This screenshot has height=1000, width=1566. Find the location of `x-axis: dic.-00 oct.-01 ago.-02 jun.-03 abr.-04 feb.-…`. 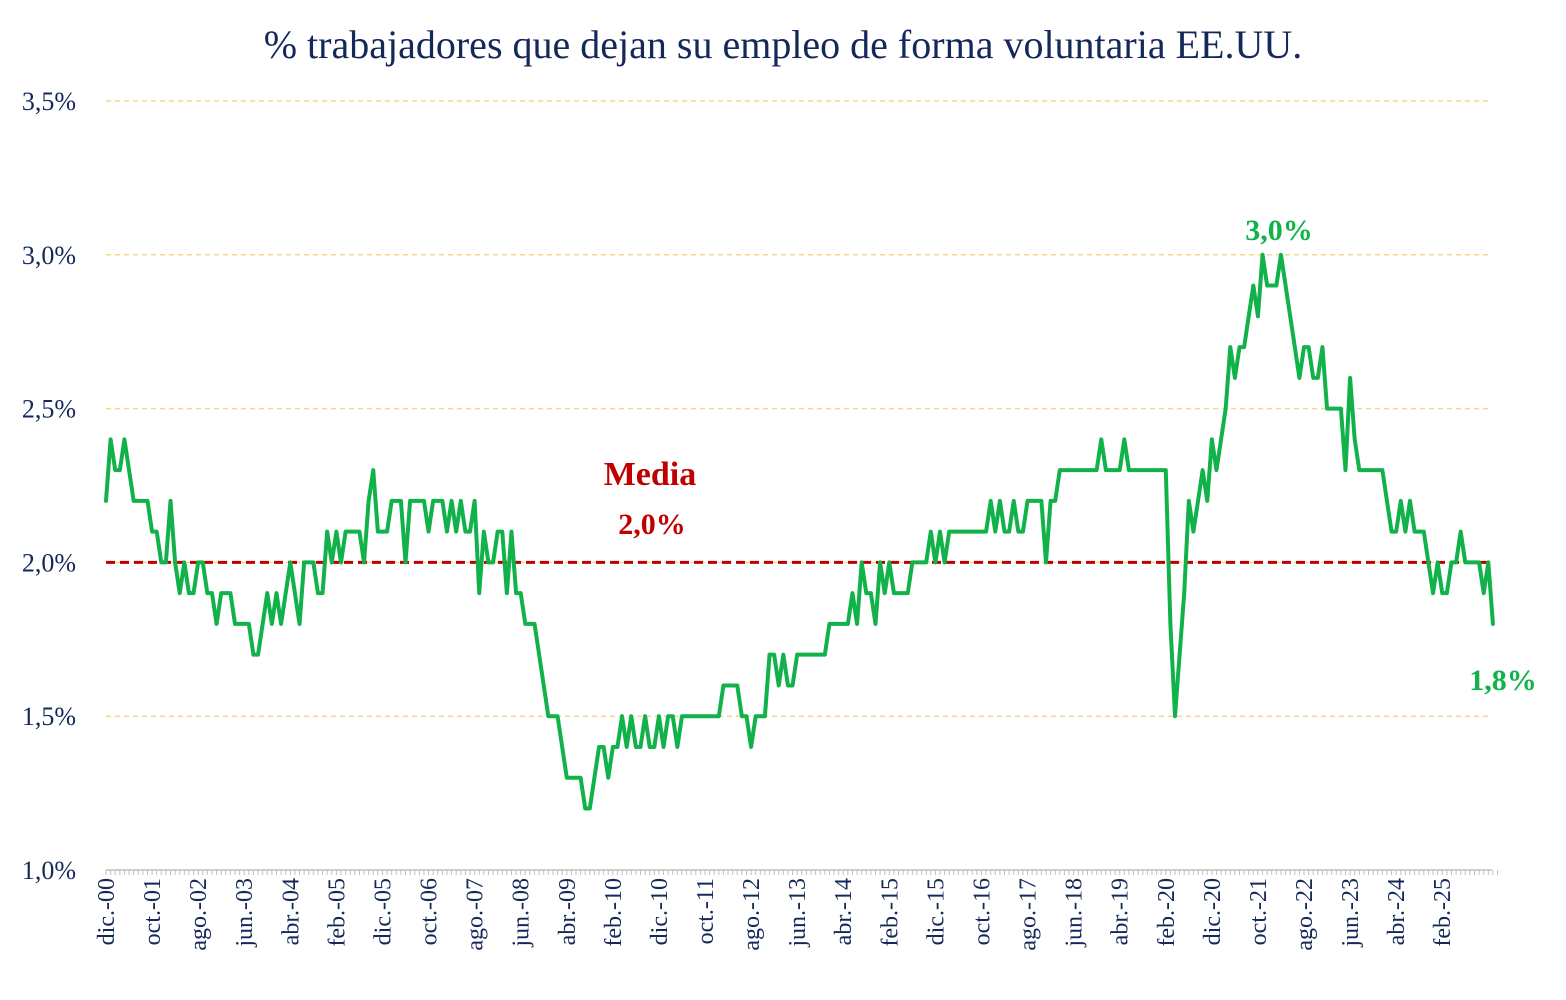

x-axis: dic.-00 oct.-01 ago.-02 jun.-03 abr.-04 feb.-… is located at coordinates (796, 910).